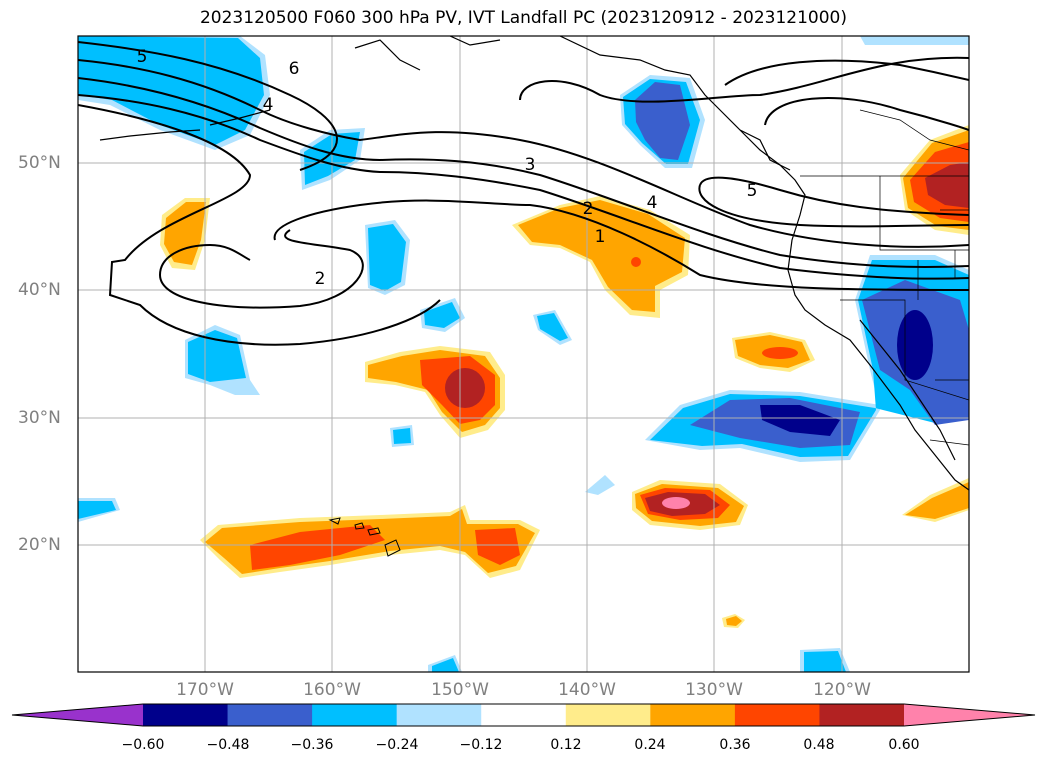 The height and width of the screenshot is (765, 1047). What do you see at coordinates (294, 69) in the screenshot?
I see `contour-label: 6` at bounding box center [294, 69].